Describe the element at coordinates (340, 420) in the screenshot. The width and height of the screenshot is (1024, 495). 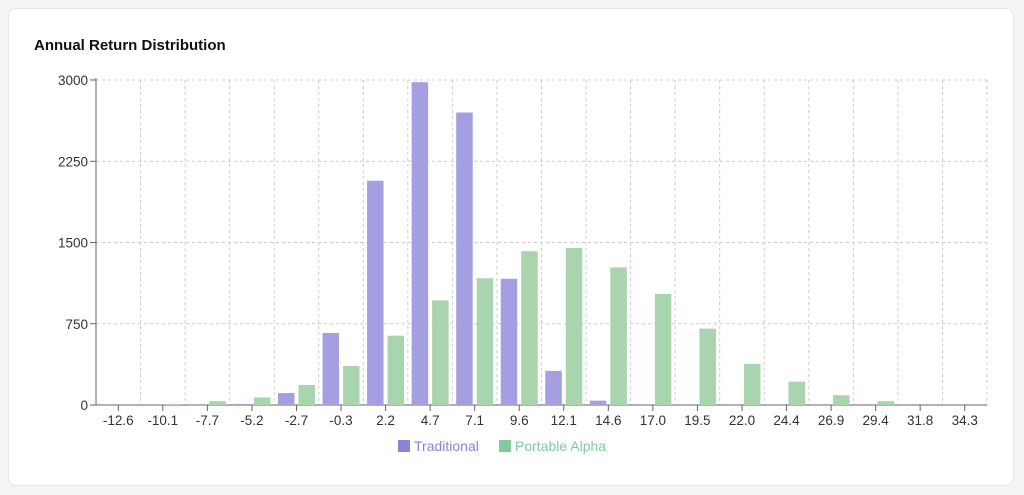
I see `x-tick-label: -0.3` at that location.